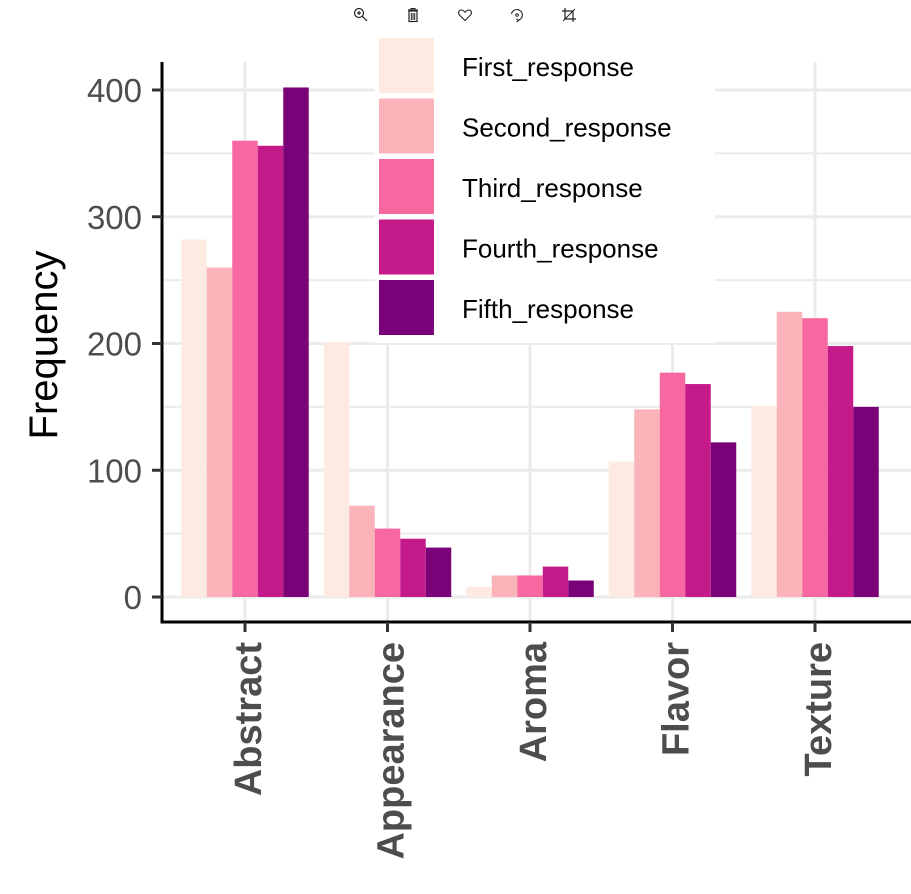 This screenshot has height=894, width=911. What do you see at coordinates (479, 591) in the screenshot?
I see `bar-aroma-first-response` at bounding box center [479, 591].